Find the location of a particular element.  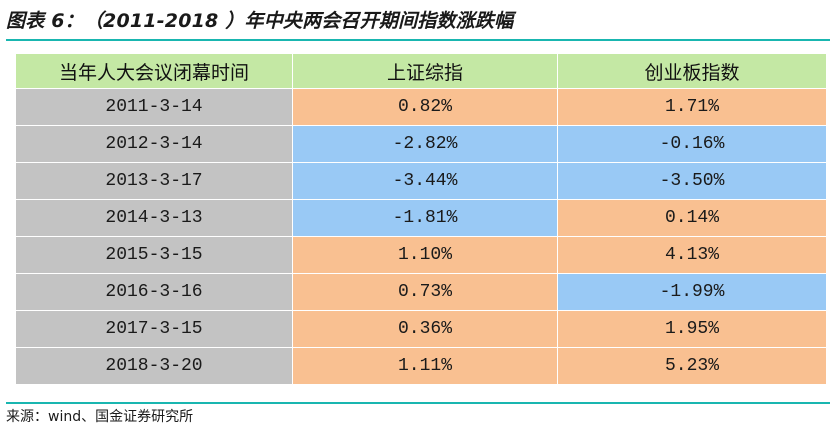

table-row: 2018-3-20 1.11% 5.23% is located at coordinates (421, 366).